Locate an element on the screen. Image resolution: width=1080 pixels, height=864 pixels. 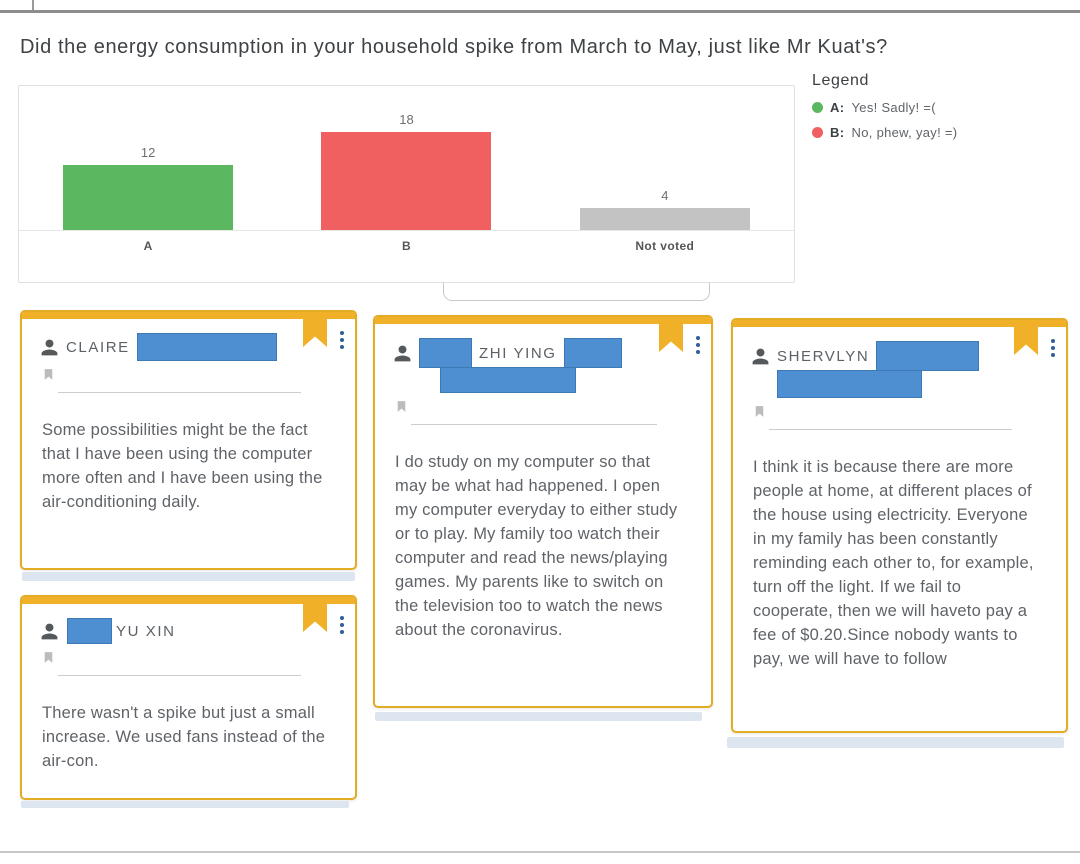
card-header: YU XIN is located at coordinates (188, 636).